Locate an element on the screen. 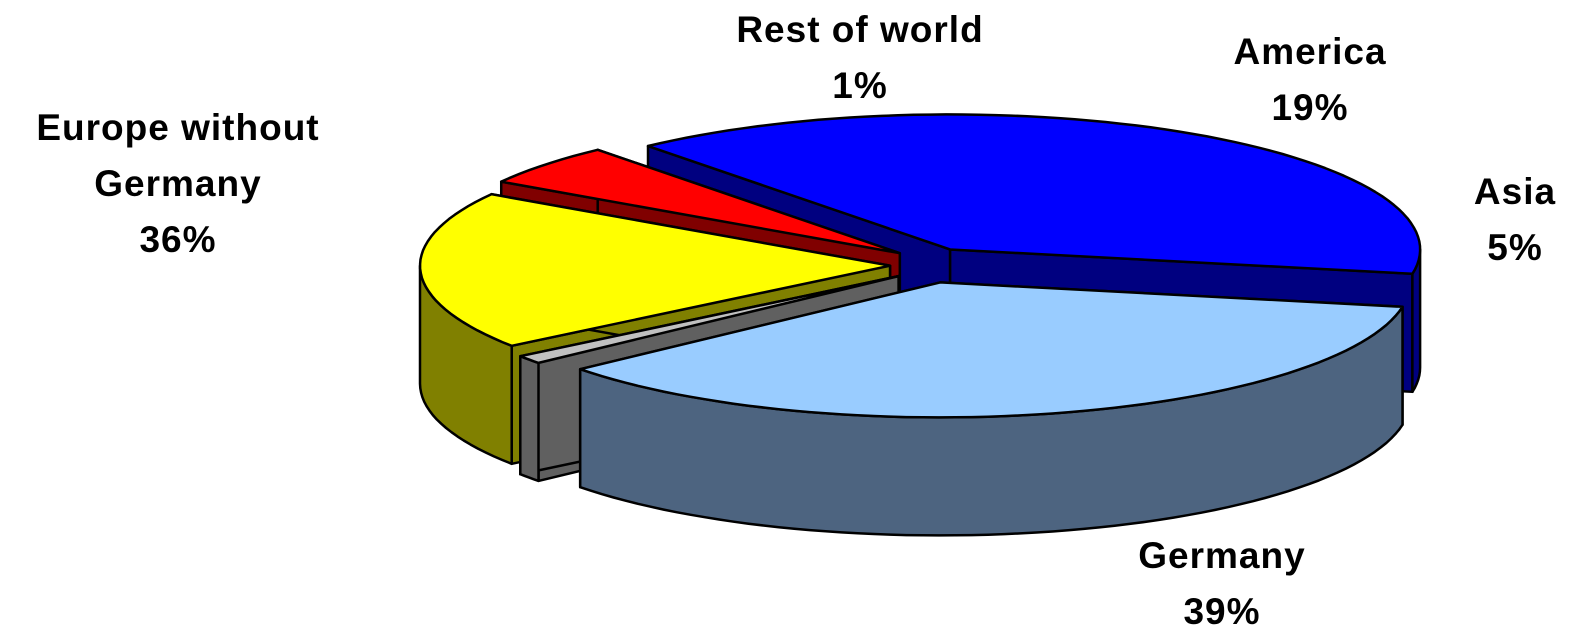 The width and height of the screenshot is (1585, 634). slice-label: Europe without Germany 36% is located at coordinates (177, 183).